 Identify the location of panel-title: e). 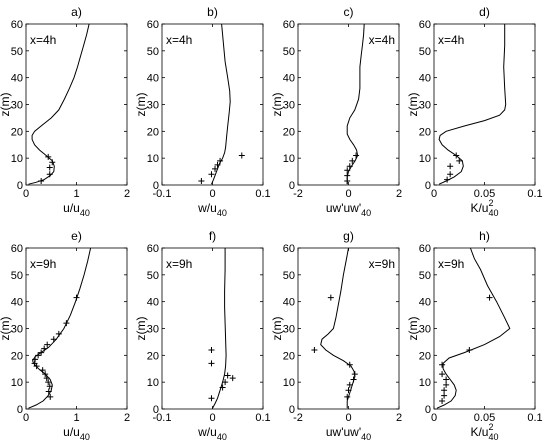
(76, 236).